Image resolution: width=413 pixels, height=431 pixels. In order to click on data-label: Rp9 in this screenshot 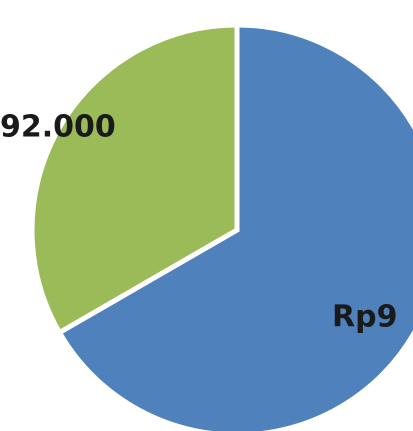, I will do `click(364, 317)`.